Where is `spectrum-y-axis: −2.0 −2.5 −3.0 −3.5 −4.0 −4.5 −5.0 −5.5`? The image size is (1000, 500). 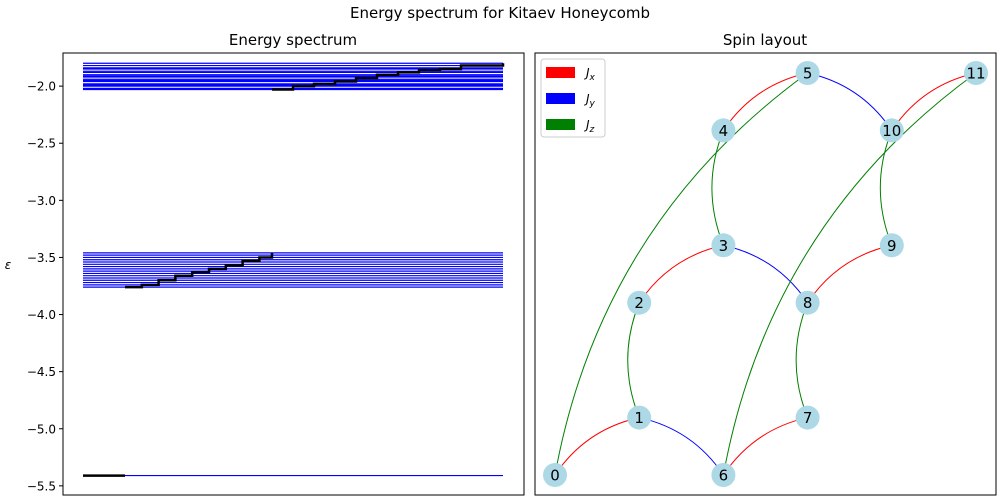 spectrum-y-axis: −2.0 −2.5 −3.0 −3.5 −4.0 −4.5 −5.0 −5.5 is located at coordinates (45, 286).